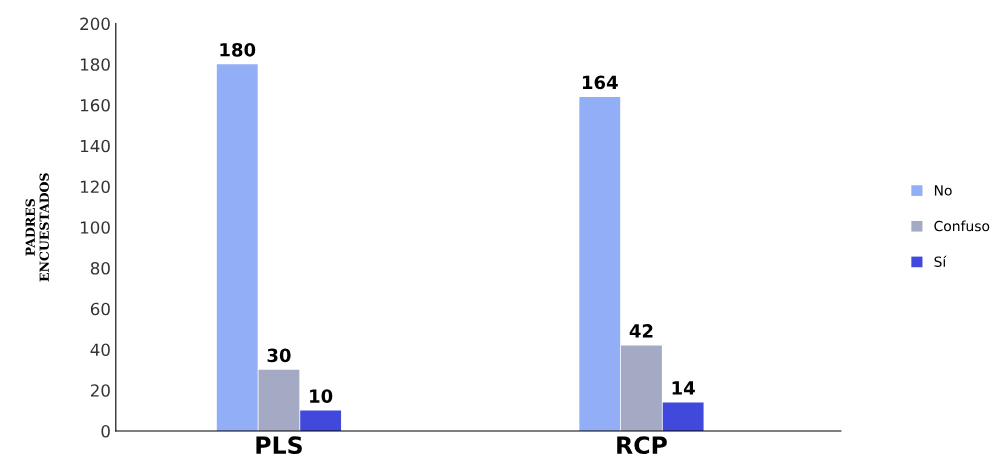  What do you see at coordinates (95, 187) in the screenshot?
I see `y-tick-label: 120` at bounding box center [95, 187].